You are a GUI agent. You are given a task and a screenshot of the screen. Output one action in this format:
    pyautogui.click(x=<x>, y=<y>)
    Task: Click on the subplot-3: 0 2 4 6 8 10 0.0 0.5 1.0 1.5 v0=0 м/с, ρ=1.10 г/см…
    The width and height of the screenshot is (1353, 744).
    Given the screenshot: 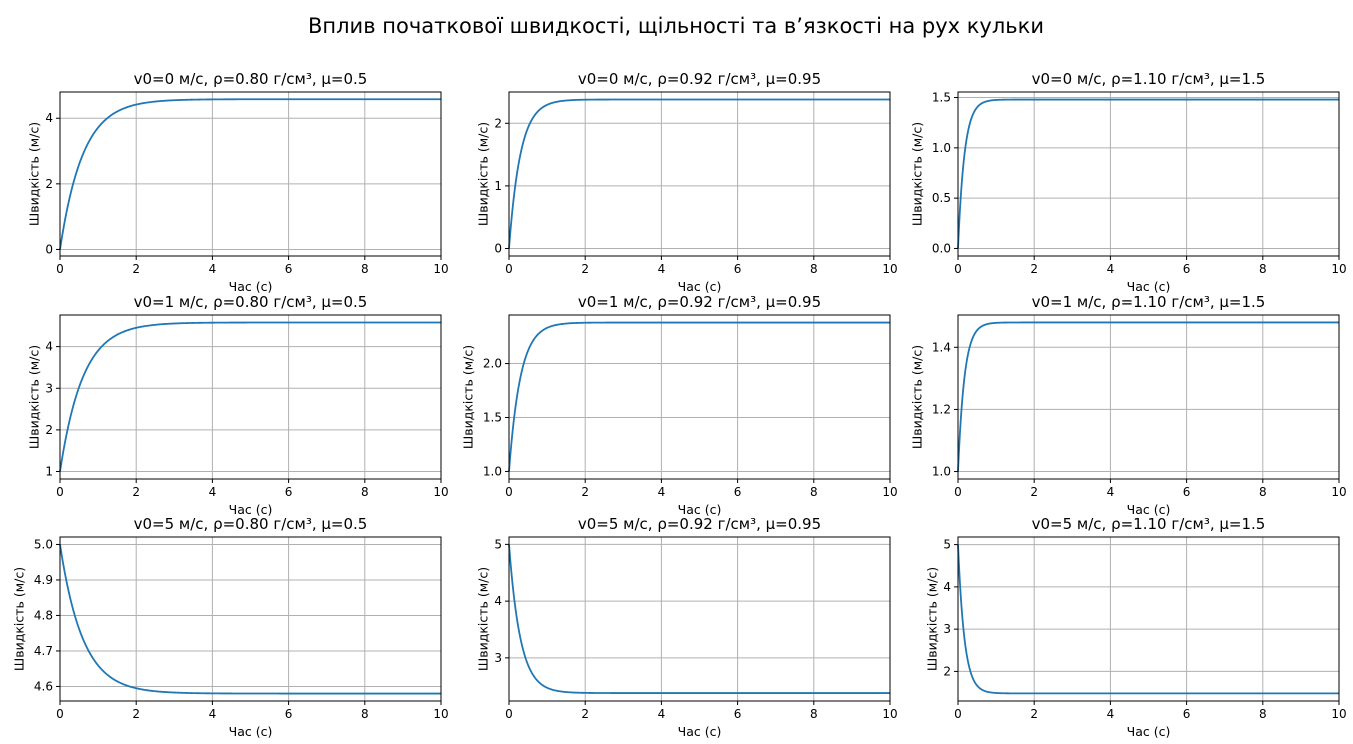 What is the action you would take?
    pyautogui.click(x=1128, y=182)
    